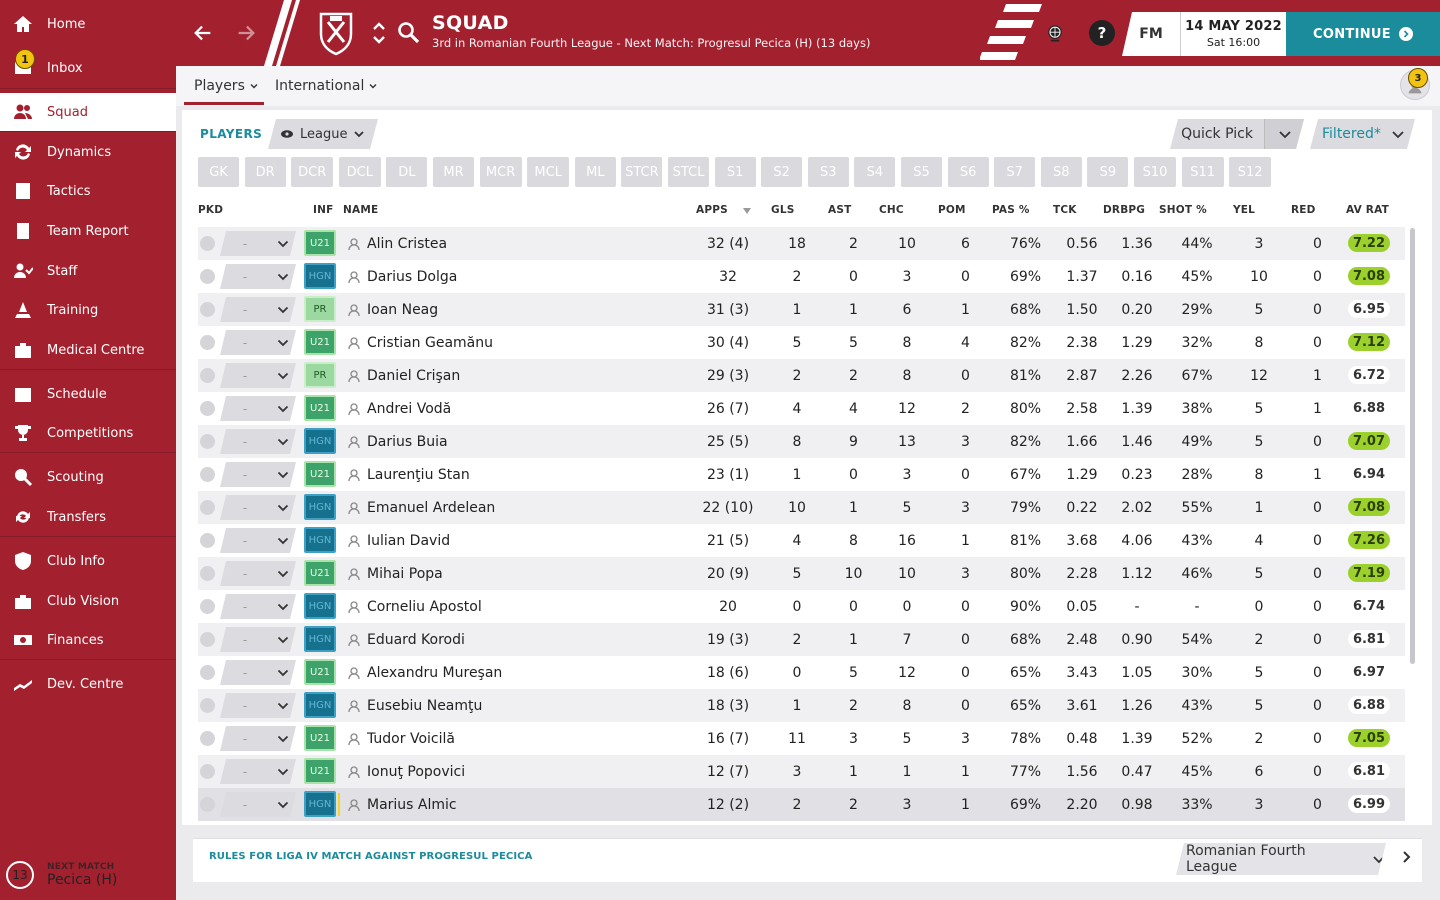 The height and width of the screenshot is (900, 1440). Describe the element at coordinates (1015, 172) in the screenshot. I see `position-button-s7: S7` at that location.